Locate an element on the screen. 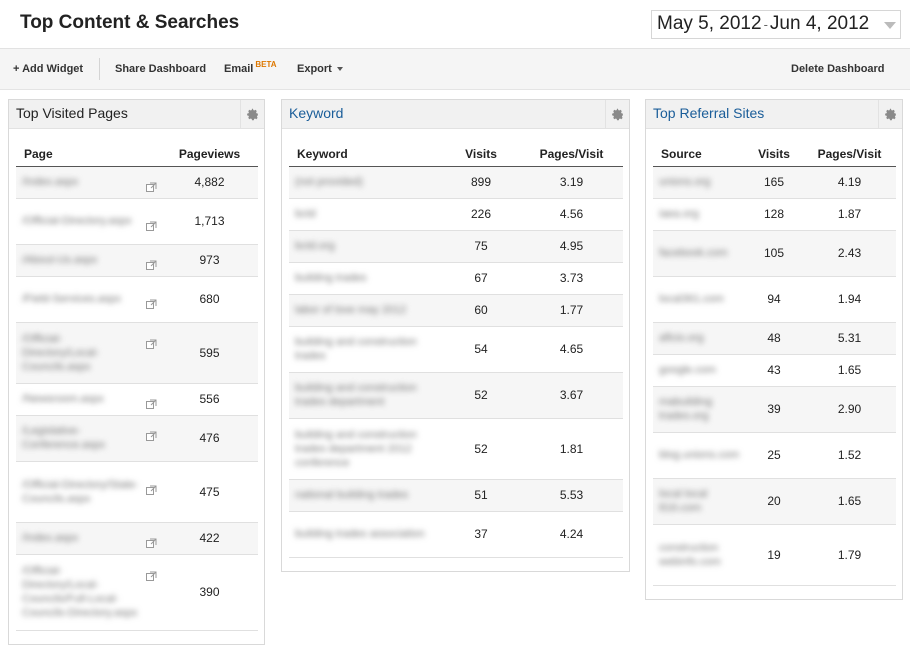  table-row: blog.unions.com 25 1.52 is located at coordinates (774, 455).